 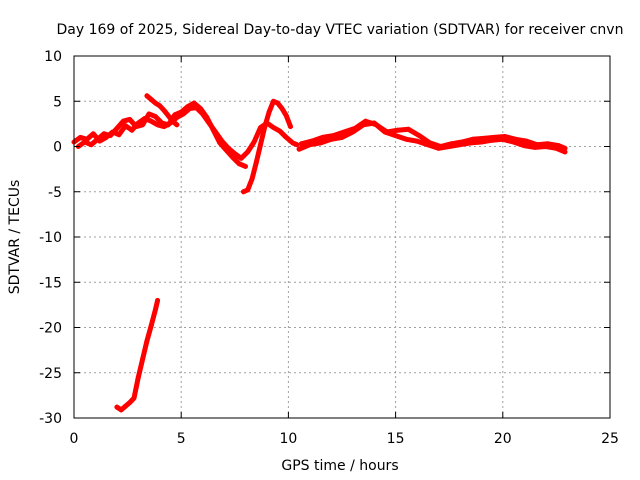 I want to click on y-tick-label: -25, so click(x=50, y=374).